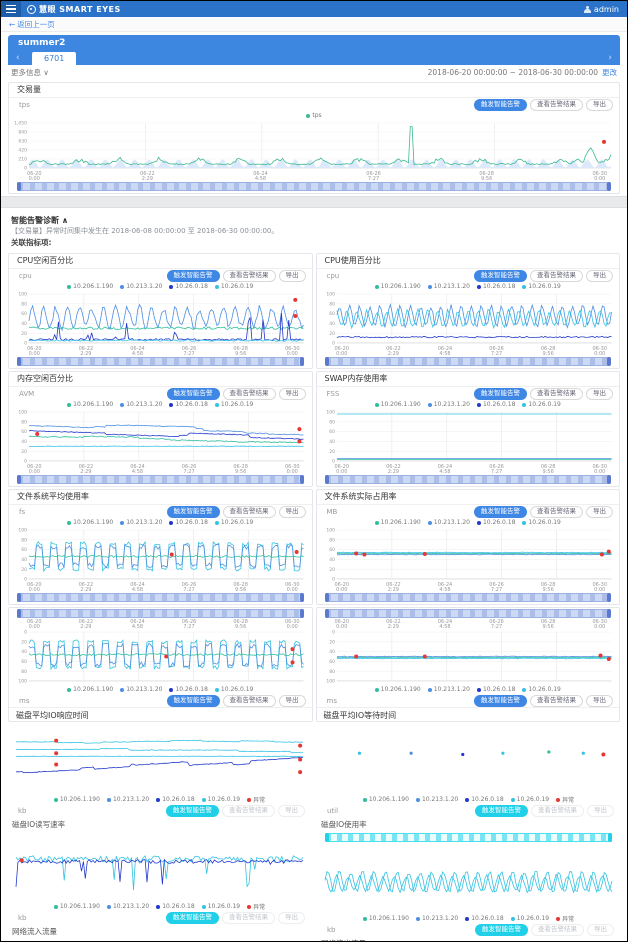  What do you see at coordinates (32, 24) in the screenshot?
I see `back-link: ← 返回上一页` at bounding box center [32, 24].